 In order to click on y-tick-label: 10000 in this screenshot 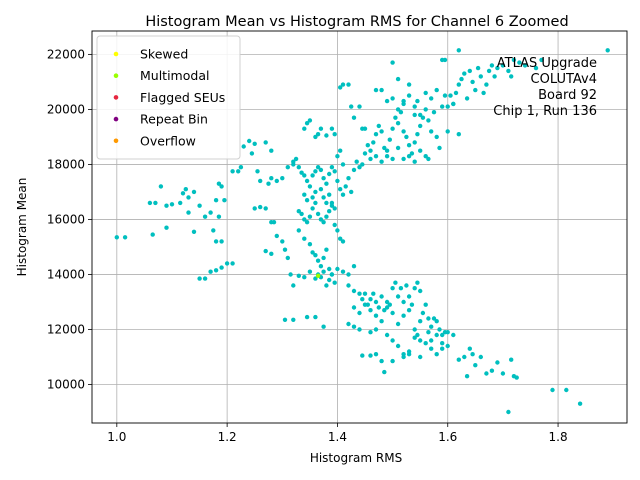, I will do `click(66, 384)`.